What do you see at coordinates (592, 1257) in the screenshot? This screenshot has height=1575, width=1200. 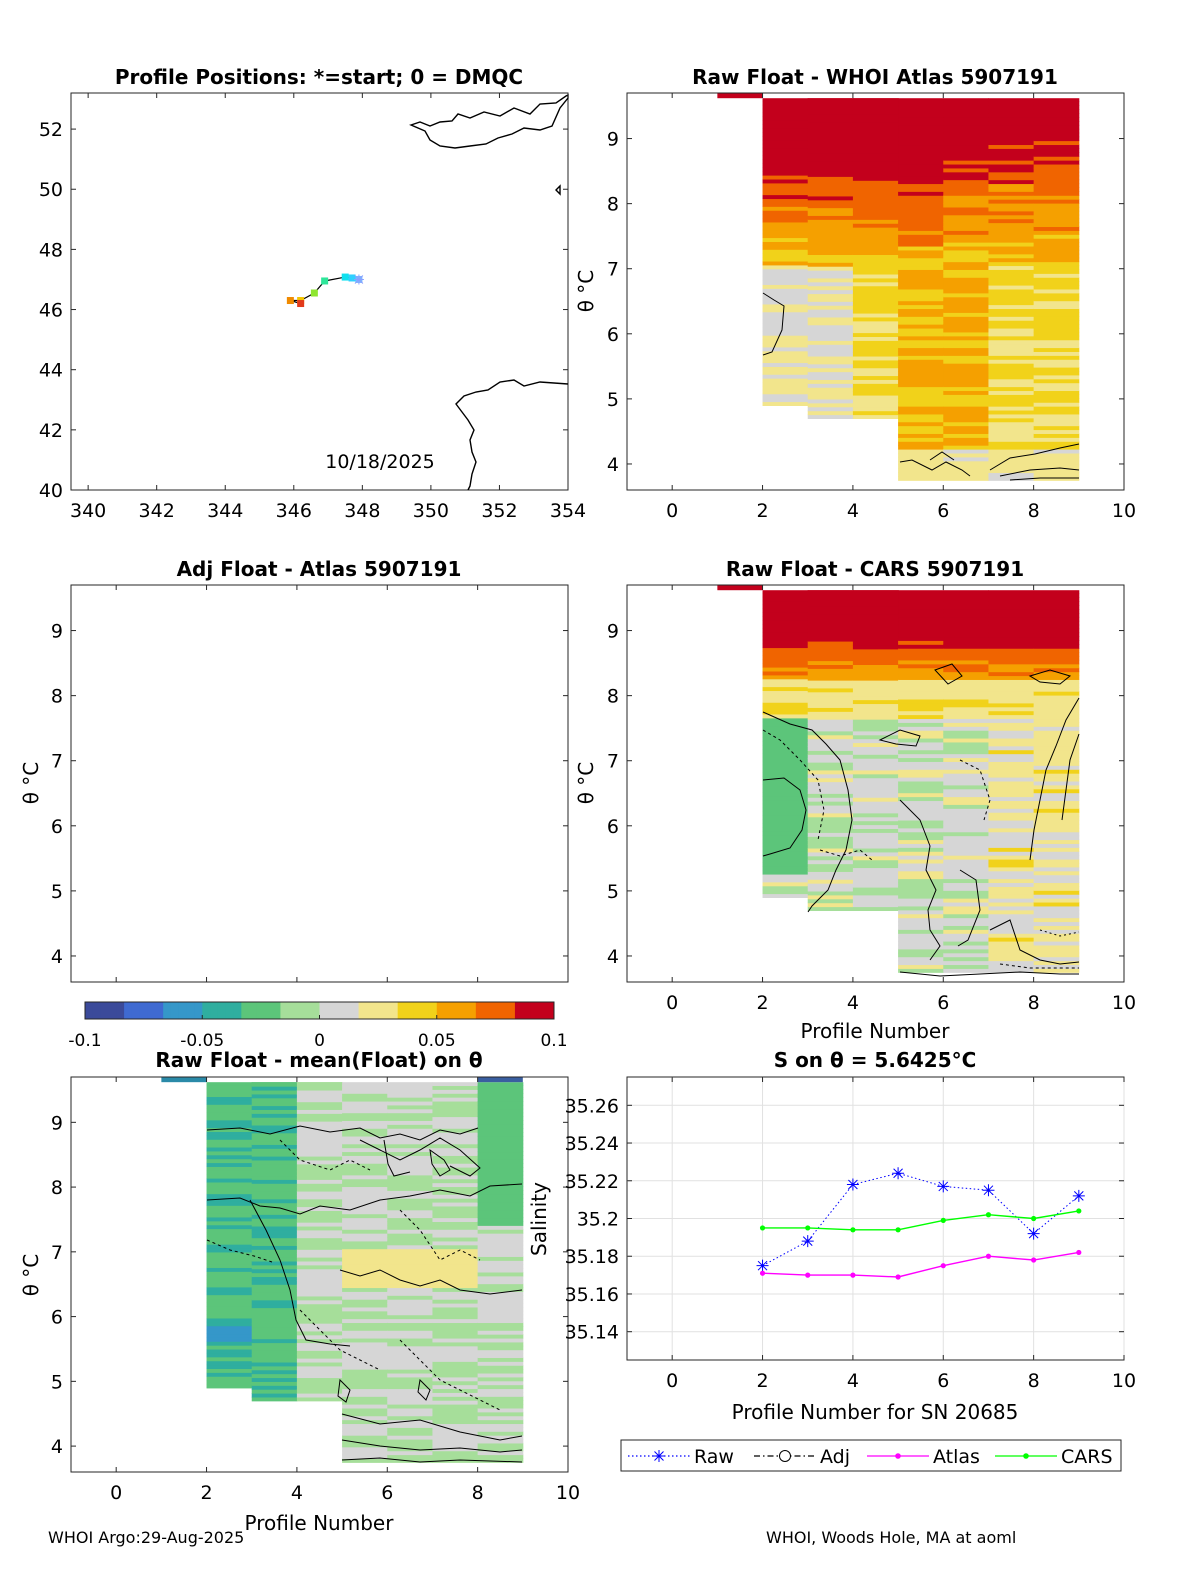 I see `y-tick-label: 35.18` at bounding box center [592, 1257].